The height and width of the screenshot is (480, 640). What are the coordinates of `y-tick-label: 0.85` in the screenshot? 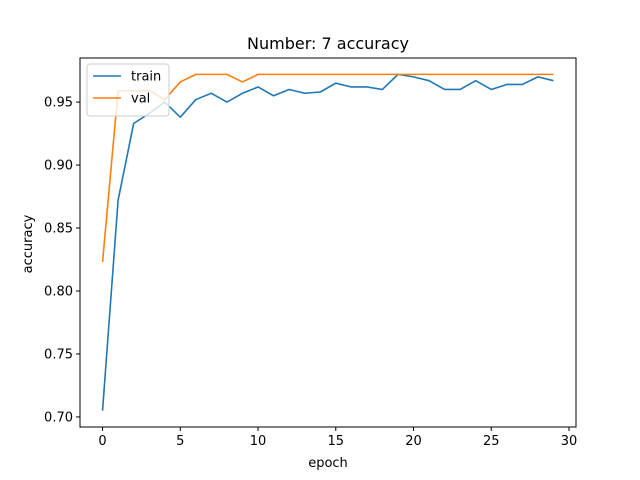 It's located at (58, 229).